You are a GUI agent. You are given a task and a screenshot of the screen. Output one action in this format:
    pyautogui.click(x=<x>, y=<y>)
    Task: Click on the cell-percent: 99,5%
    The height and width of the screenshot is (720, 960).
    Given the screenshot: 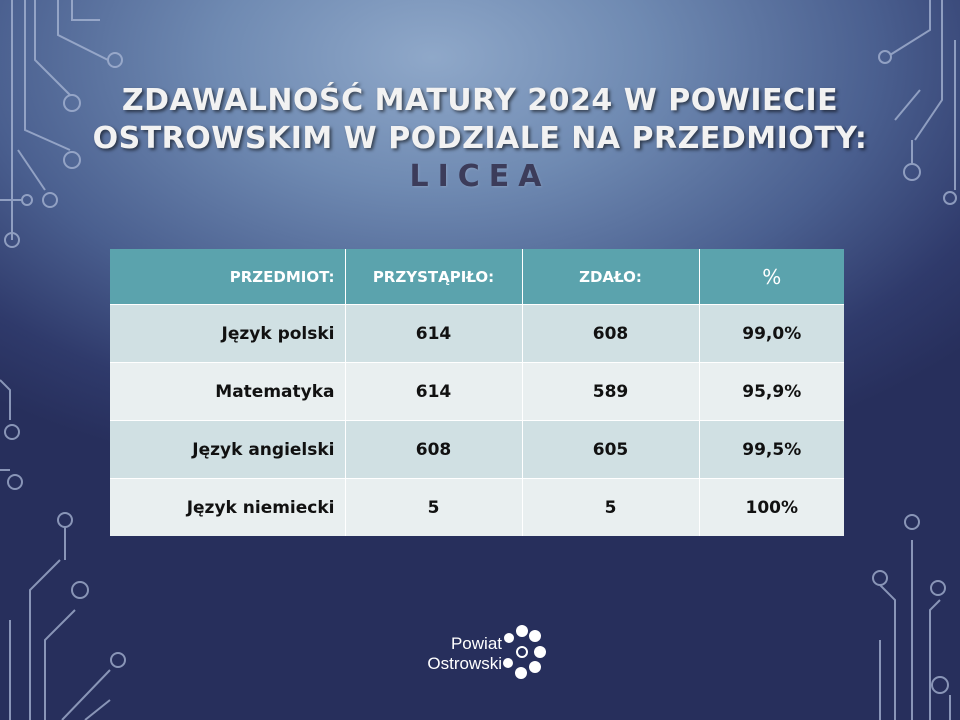 What is the action you would take?
    pyautogui.click(x=771, y=449)
    